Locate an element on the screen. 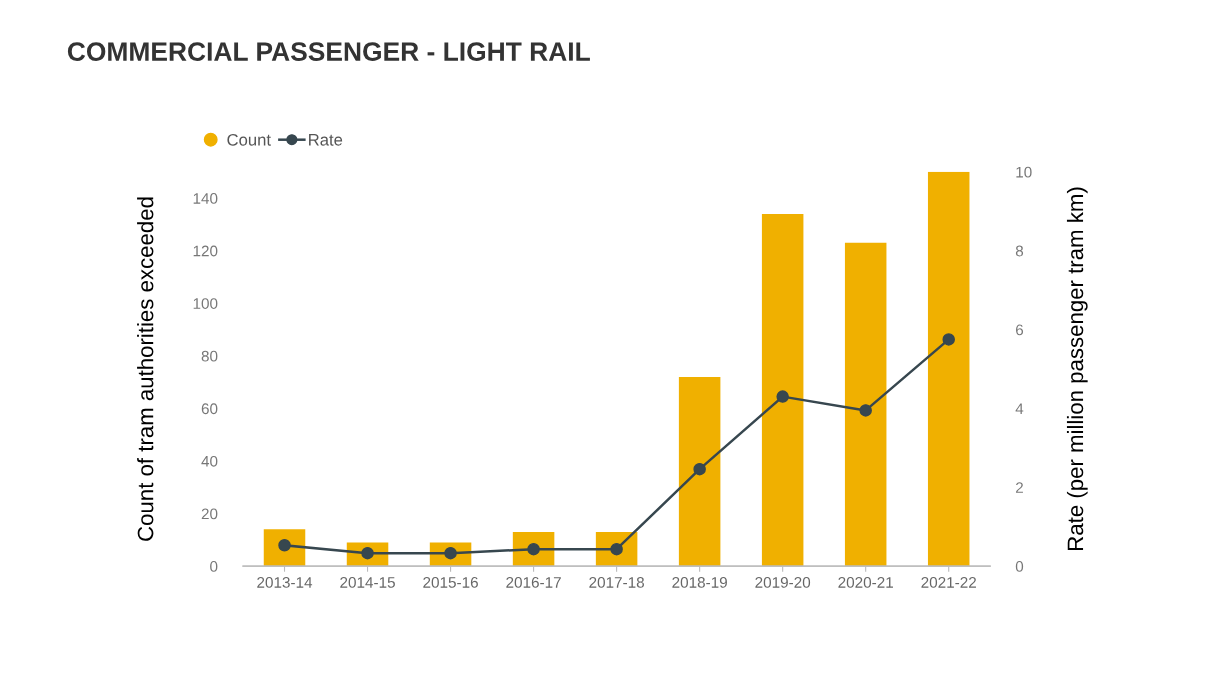 The width and height of the screenshot is (1215, 674). legend-label: Count is located at coordinates (249, 139).